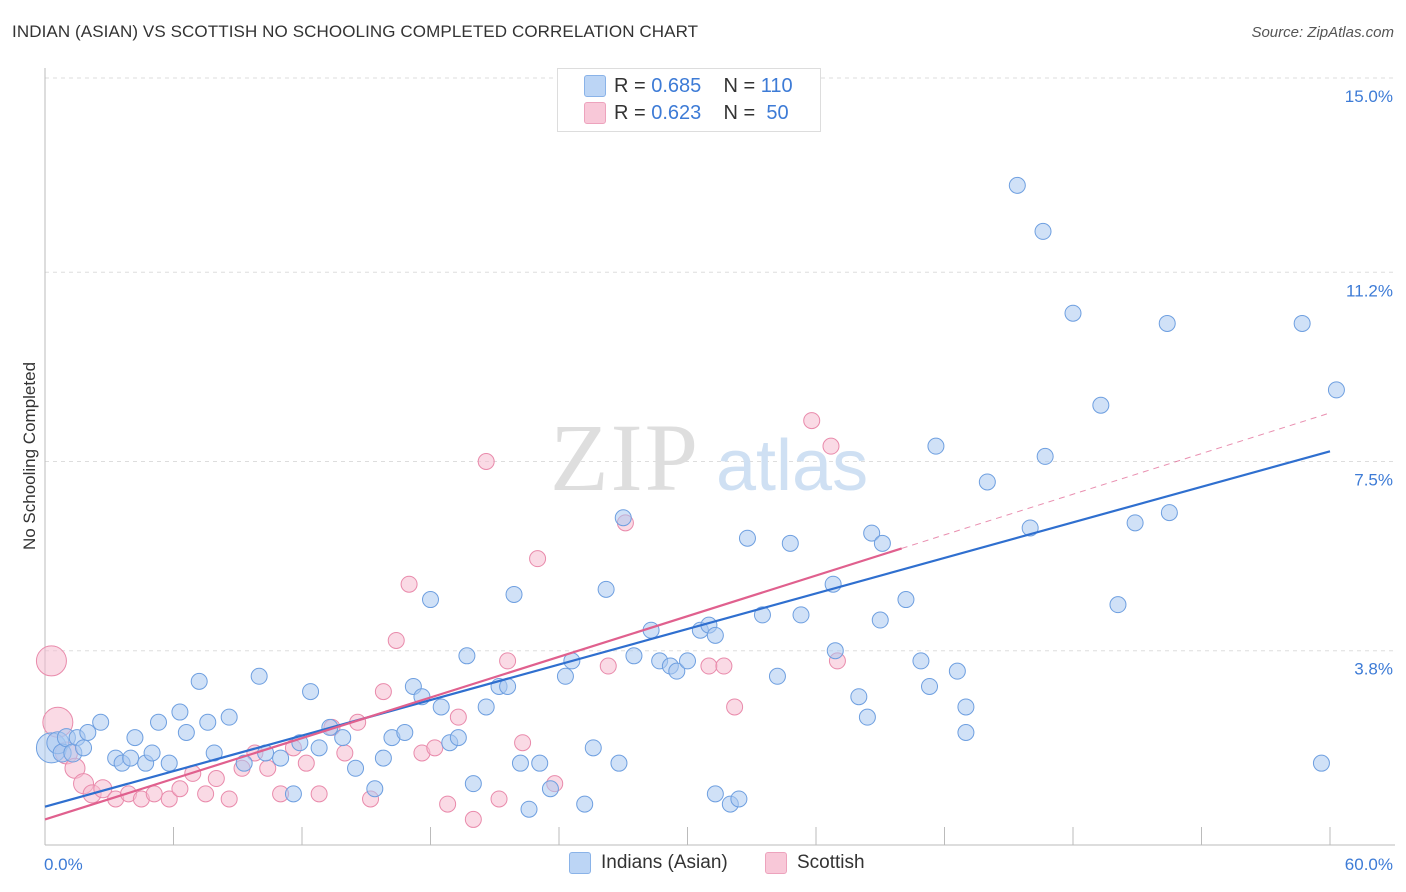  I want to click on legend-label-indians: Indians (Asian), so click(664, 862).